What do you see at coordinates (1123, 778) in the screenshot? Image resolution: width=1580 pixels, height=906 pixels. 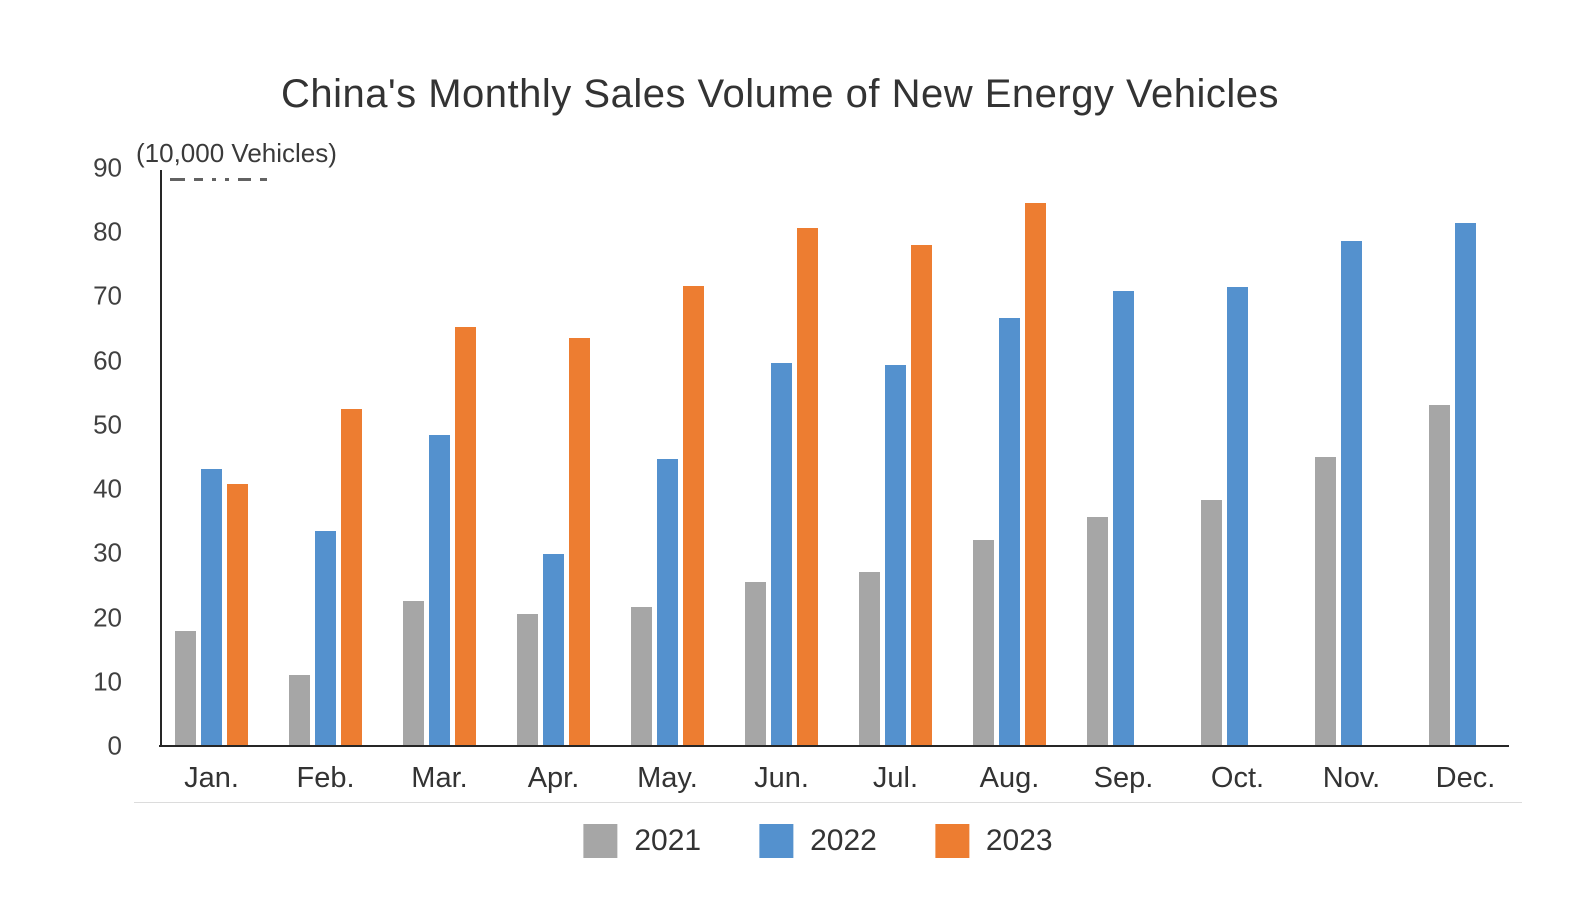 I see `x-tick-sep: Sep.` at bounding box center [1123, 778].